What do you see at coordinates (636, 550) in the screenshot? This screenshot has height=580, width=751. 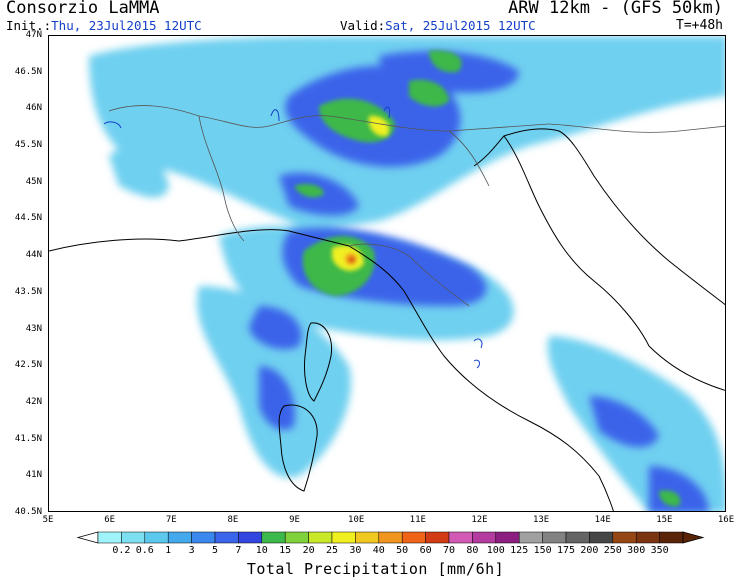 I see `colorbar-label: 300` at bounding box center [636, 550].